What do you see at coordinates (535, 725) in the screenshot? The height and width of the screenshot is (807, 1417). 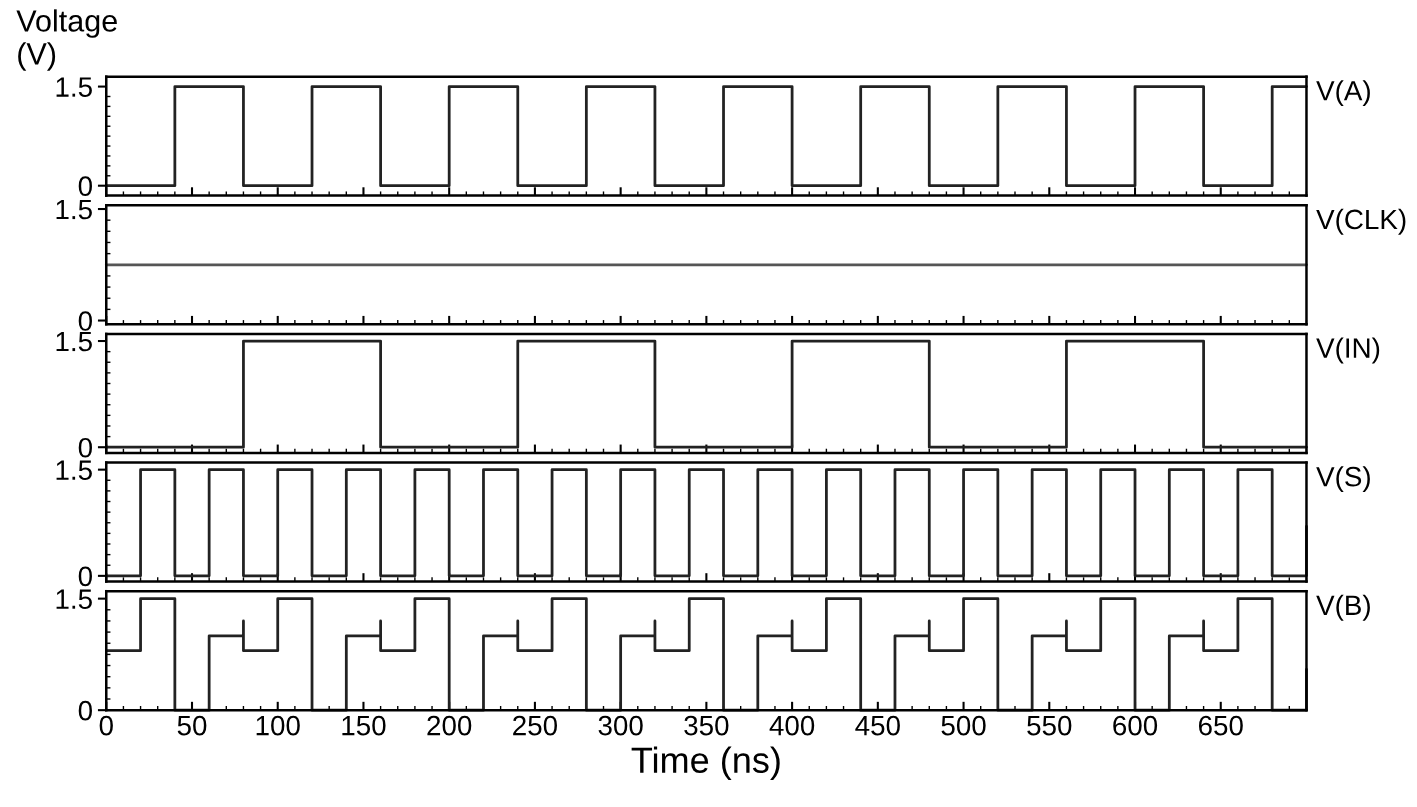 I see `x-tick-label: 250` at bounding box center [535, 725].